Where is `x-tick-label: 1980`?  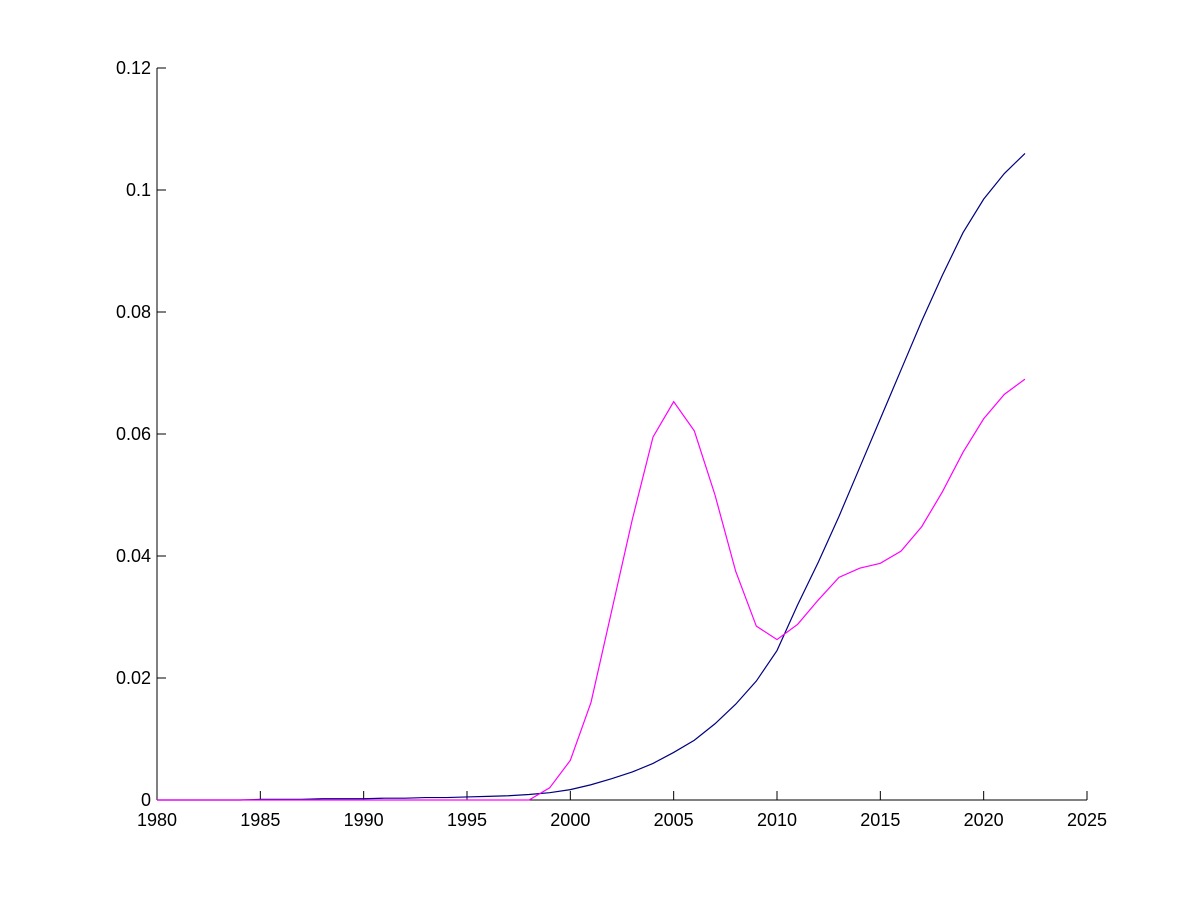
x-tick-label: 1980 is located at coordinates (157, 820).